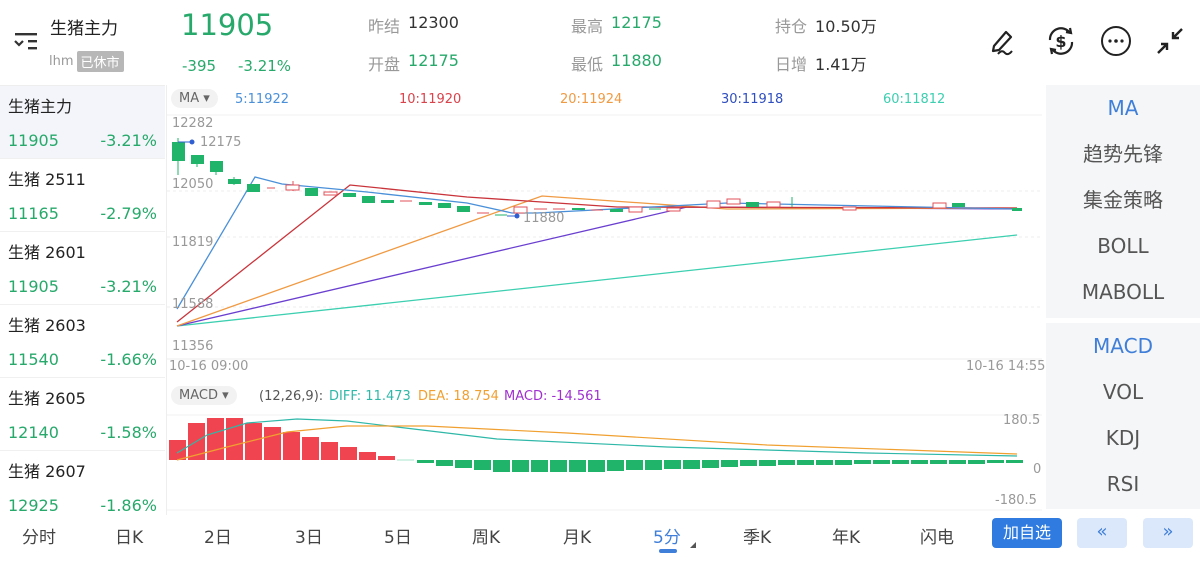 This screenshot has height=571, width=1200. What do you see at coordinates (937, 538) in the screenshot?
I see `period-tab: 闪电` at bounding box center [937, 538].